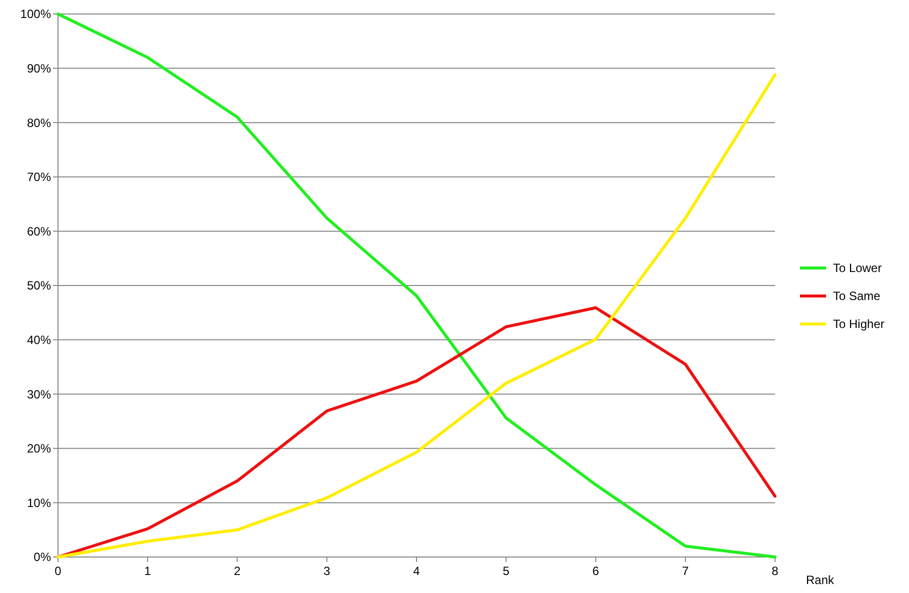 The height and width of the screenshot is (593, 909). What do you see at coordinates (148, 571) in the screenshot?
I see `x-tick-label: 1` at bounding box center [148, 571].